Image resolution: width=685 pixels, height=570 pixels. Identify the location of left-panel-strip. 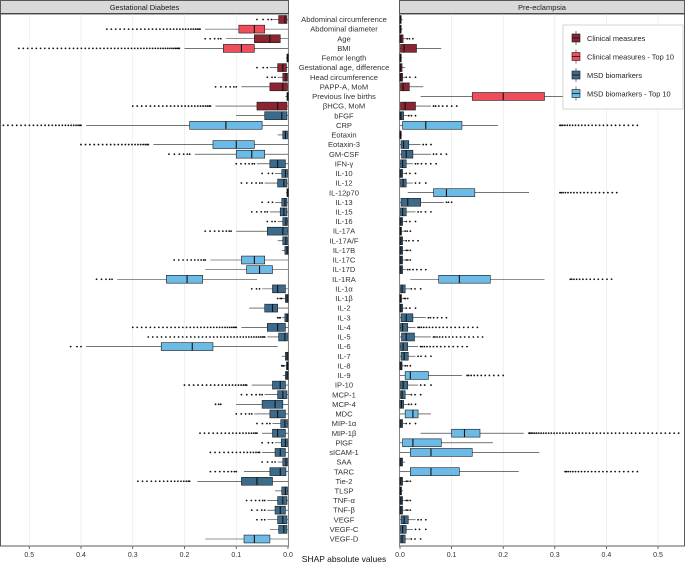
(144, 7).